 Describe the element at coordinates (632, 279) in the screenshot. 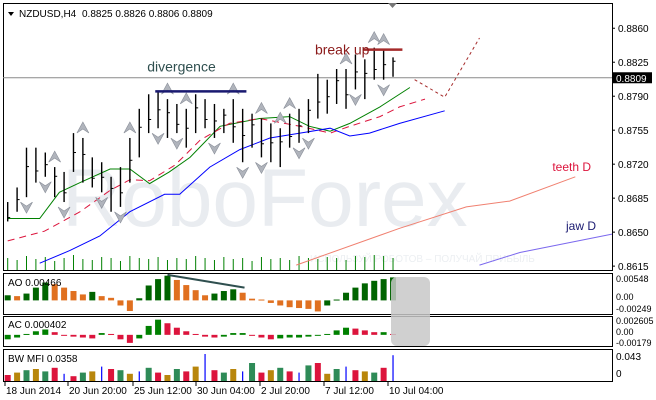

I see `ao-tick-max: 0.00548` at that location.